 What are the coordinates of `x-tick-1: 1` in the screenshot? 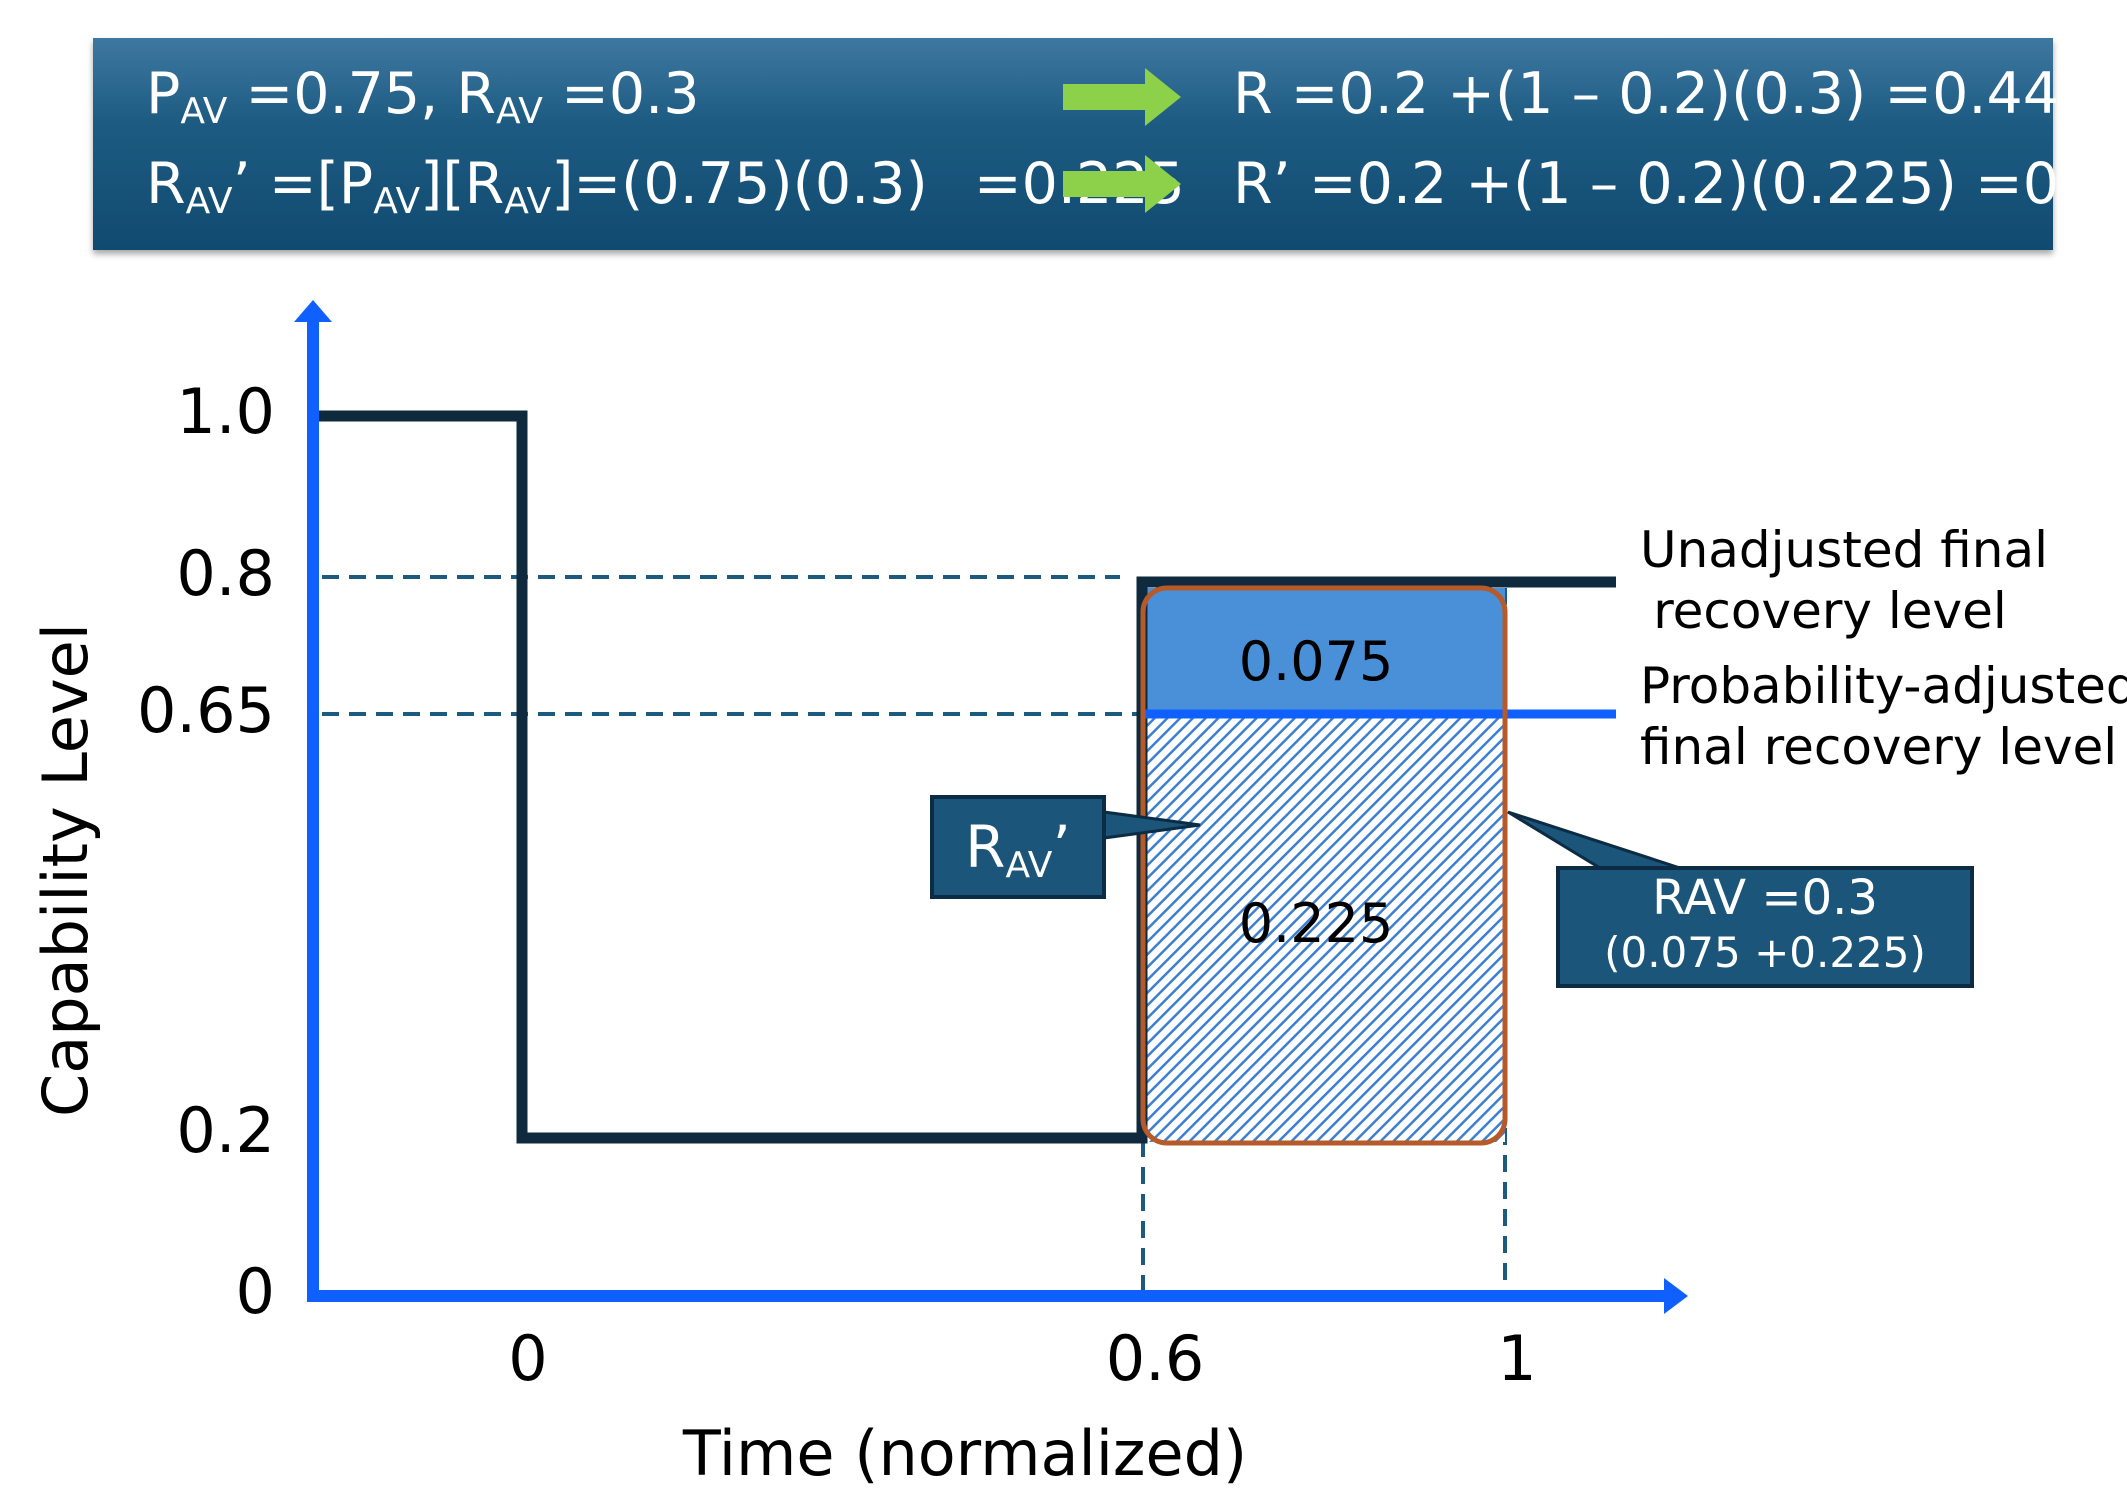 It's located at (1516, 1358).